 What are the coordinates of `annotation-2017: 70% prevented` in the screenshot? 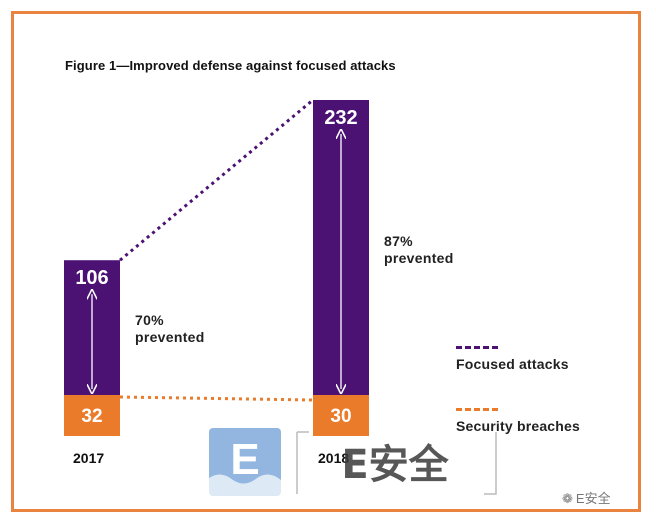 It's located at (170, 329).